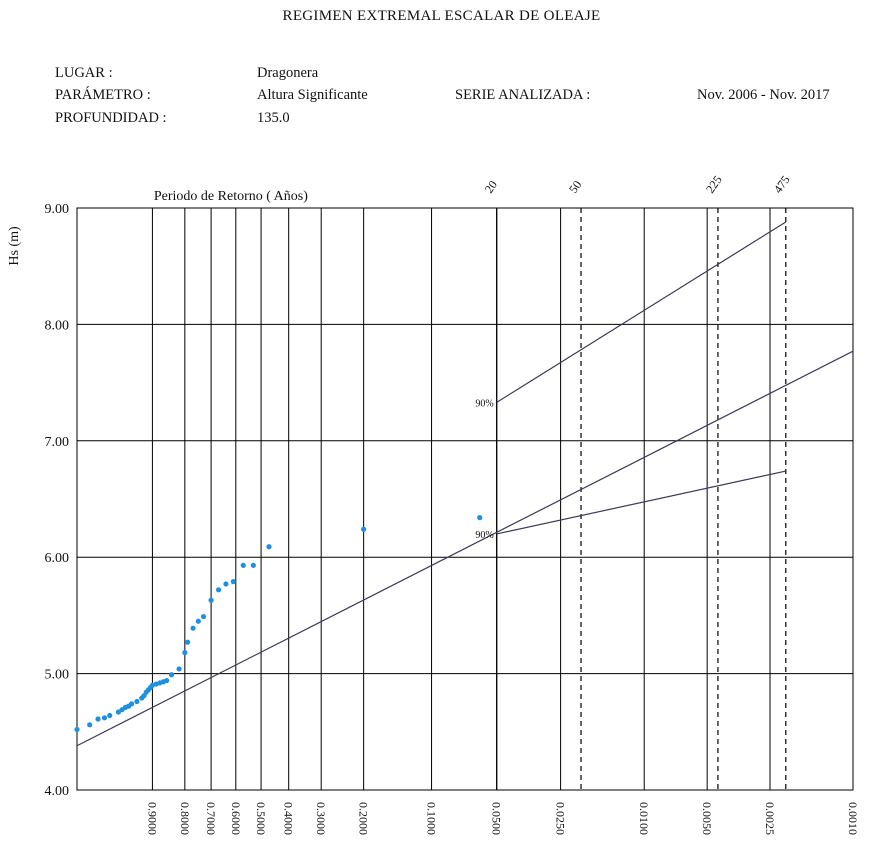  I want to click on y-axis-label: Hs (m), so click(14, 246).